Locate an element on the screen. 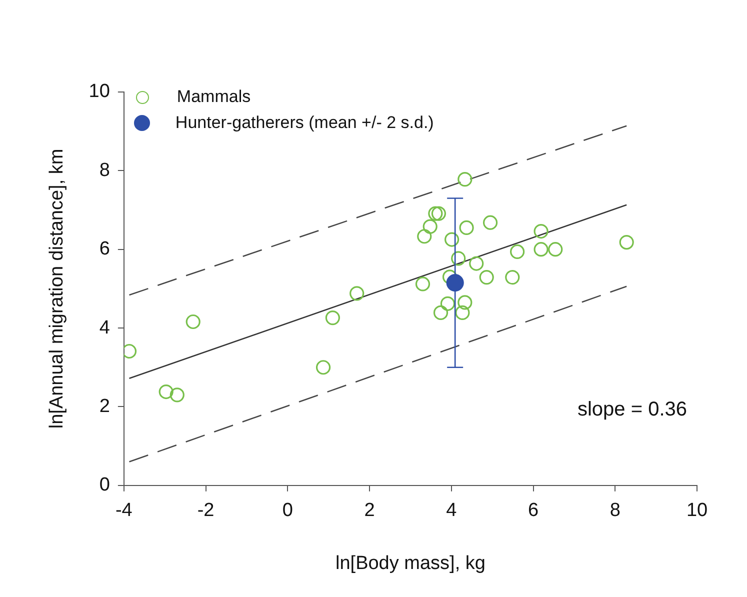 Image resolution: width=747 pixels, height=597 pixels. y-tick-label: 0 is located at coordinates (104, 485).